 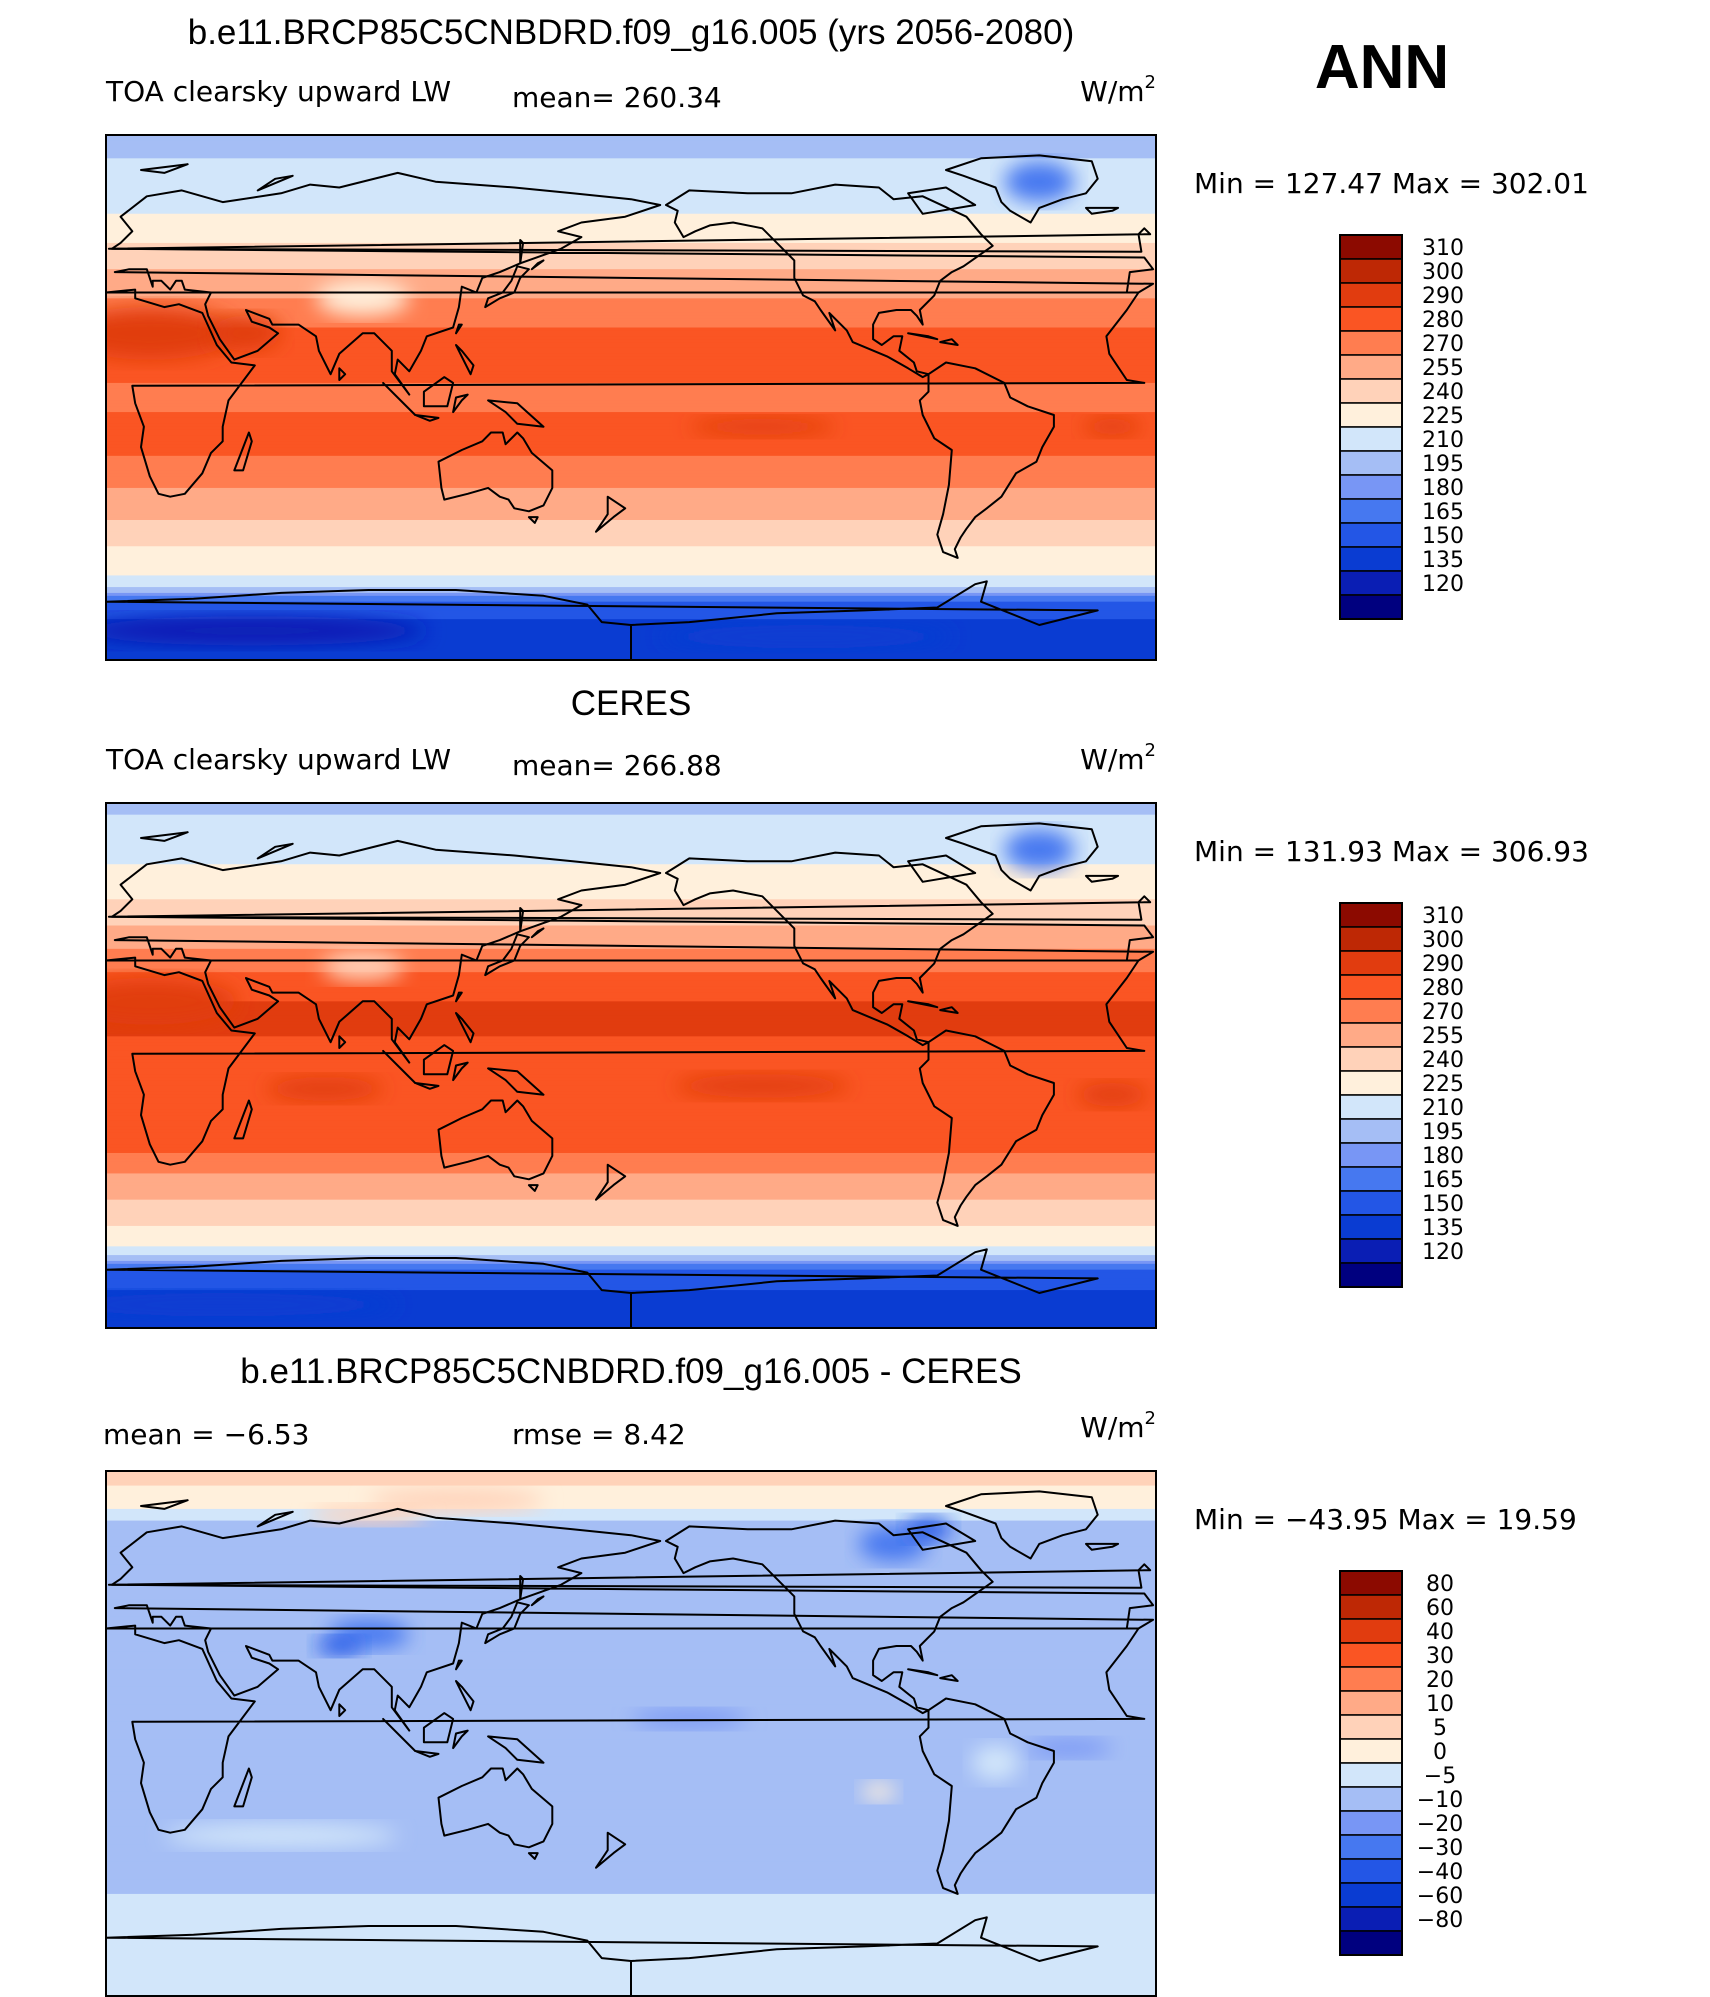 What do you see at coordinates (459, 329) in the screenshot?
I see `coastline-taiwan` at bounding box center [459, 329].